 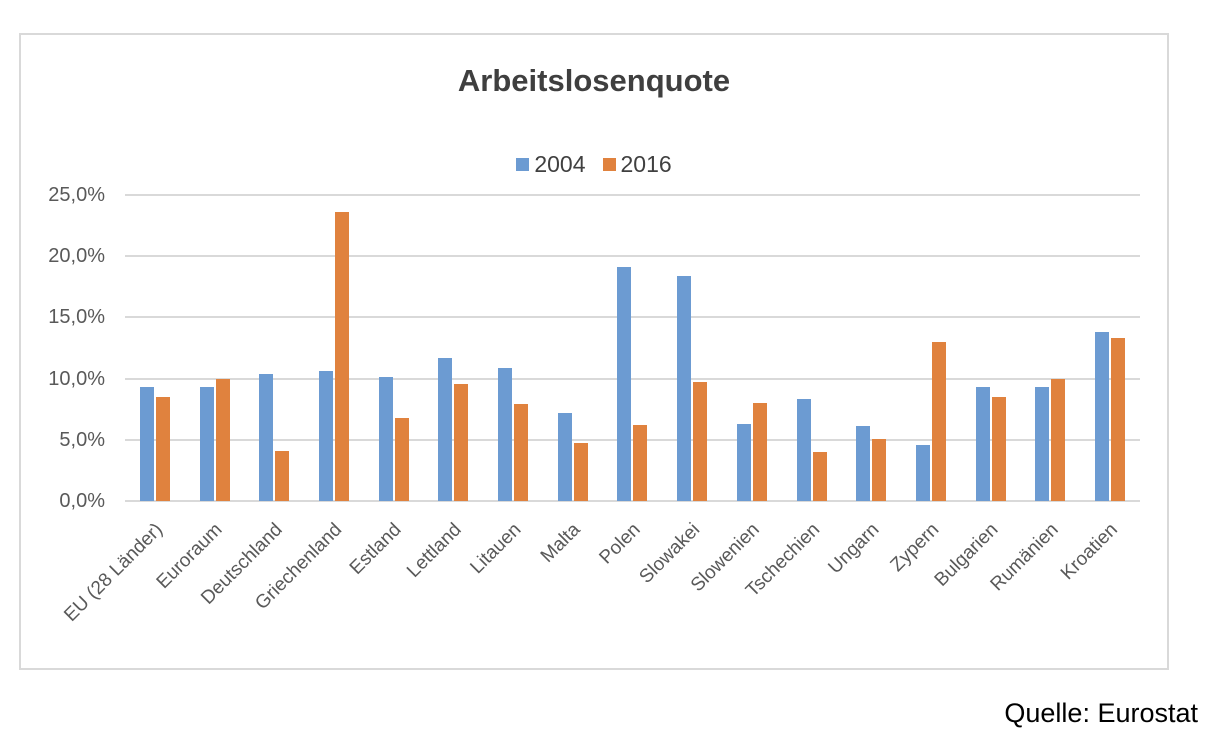 I want to click on legend-entry-2004: 2004, so click(x=551, y=164).